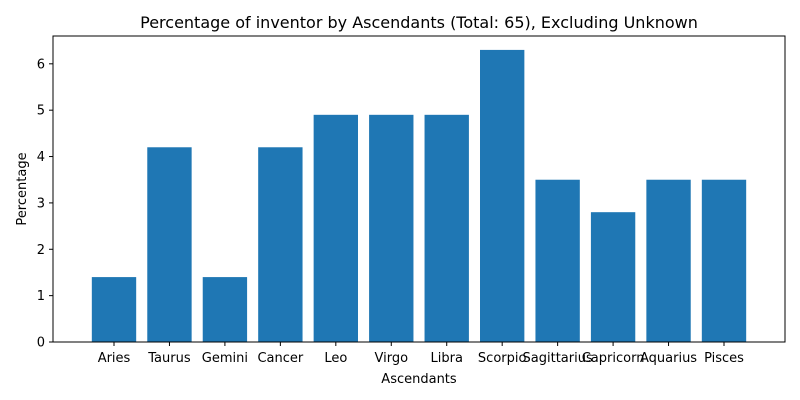  I want to click on bar-aquarius, so click(668, 260).